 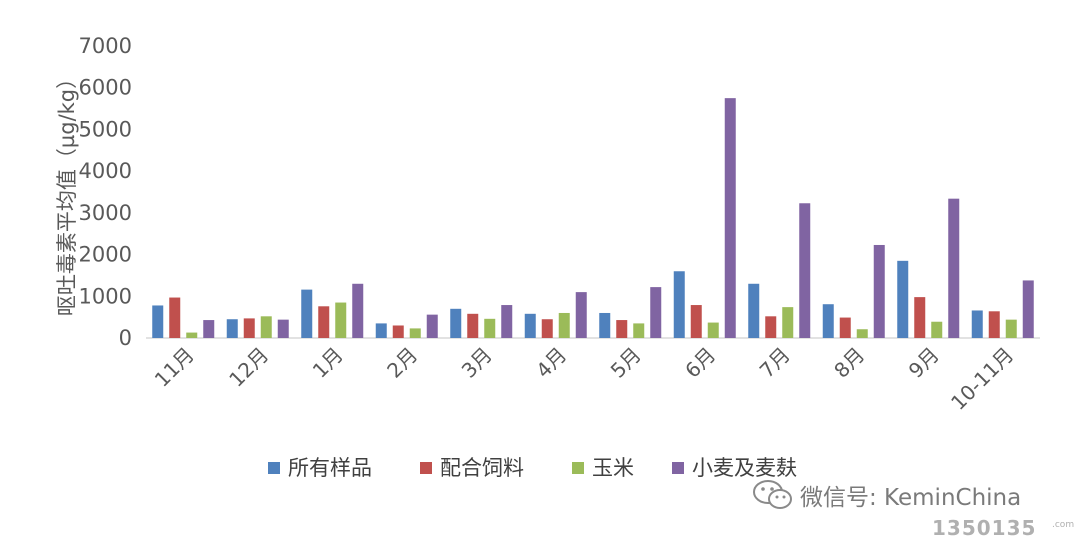 I want to click on y-tick-label: 4000, so click(x=105, y=171).